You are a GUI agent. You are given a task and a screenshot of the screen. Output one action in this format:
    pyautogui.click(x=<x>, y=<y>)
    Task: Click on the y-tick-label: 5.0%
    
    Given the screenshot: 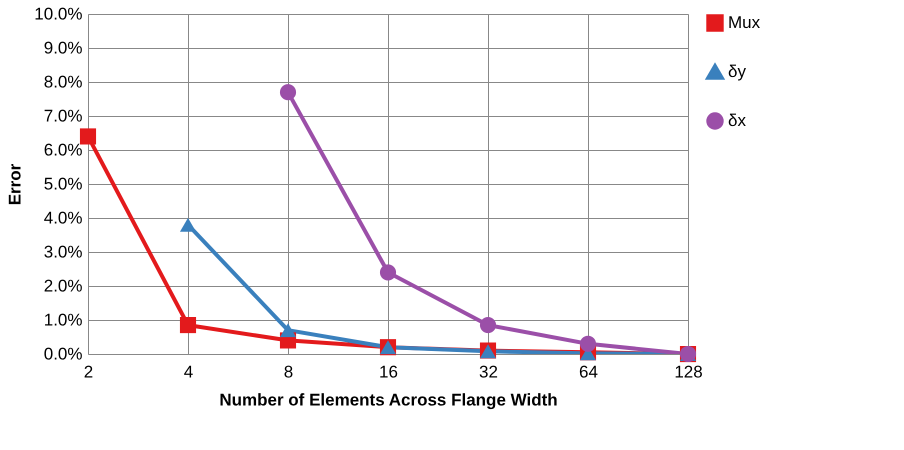 What is the action you would take?
    pyautogui.click(x=63, y=184)
    